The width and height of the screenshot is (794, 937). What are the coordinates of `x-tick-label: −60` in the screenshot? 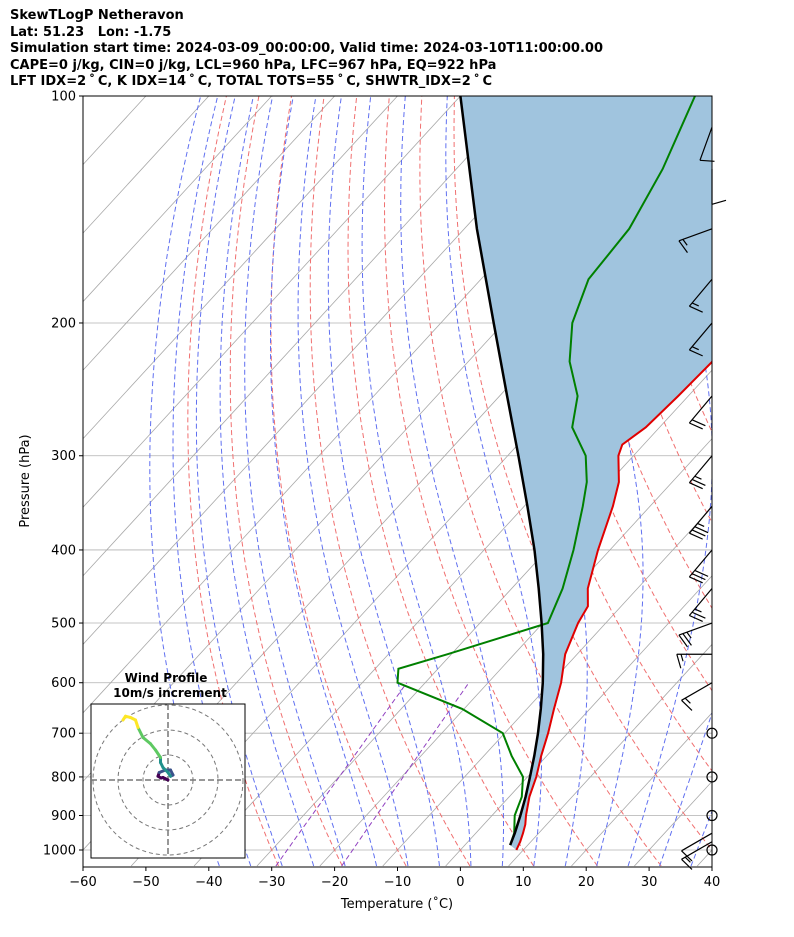 It's located at (82, 882).